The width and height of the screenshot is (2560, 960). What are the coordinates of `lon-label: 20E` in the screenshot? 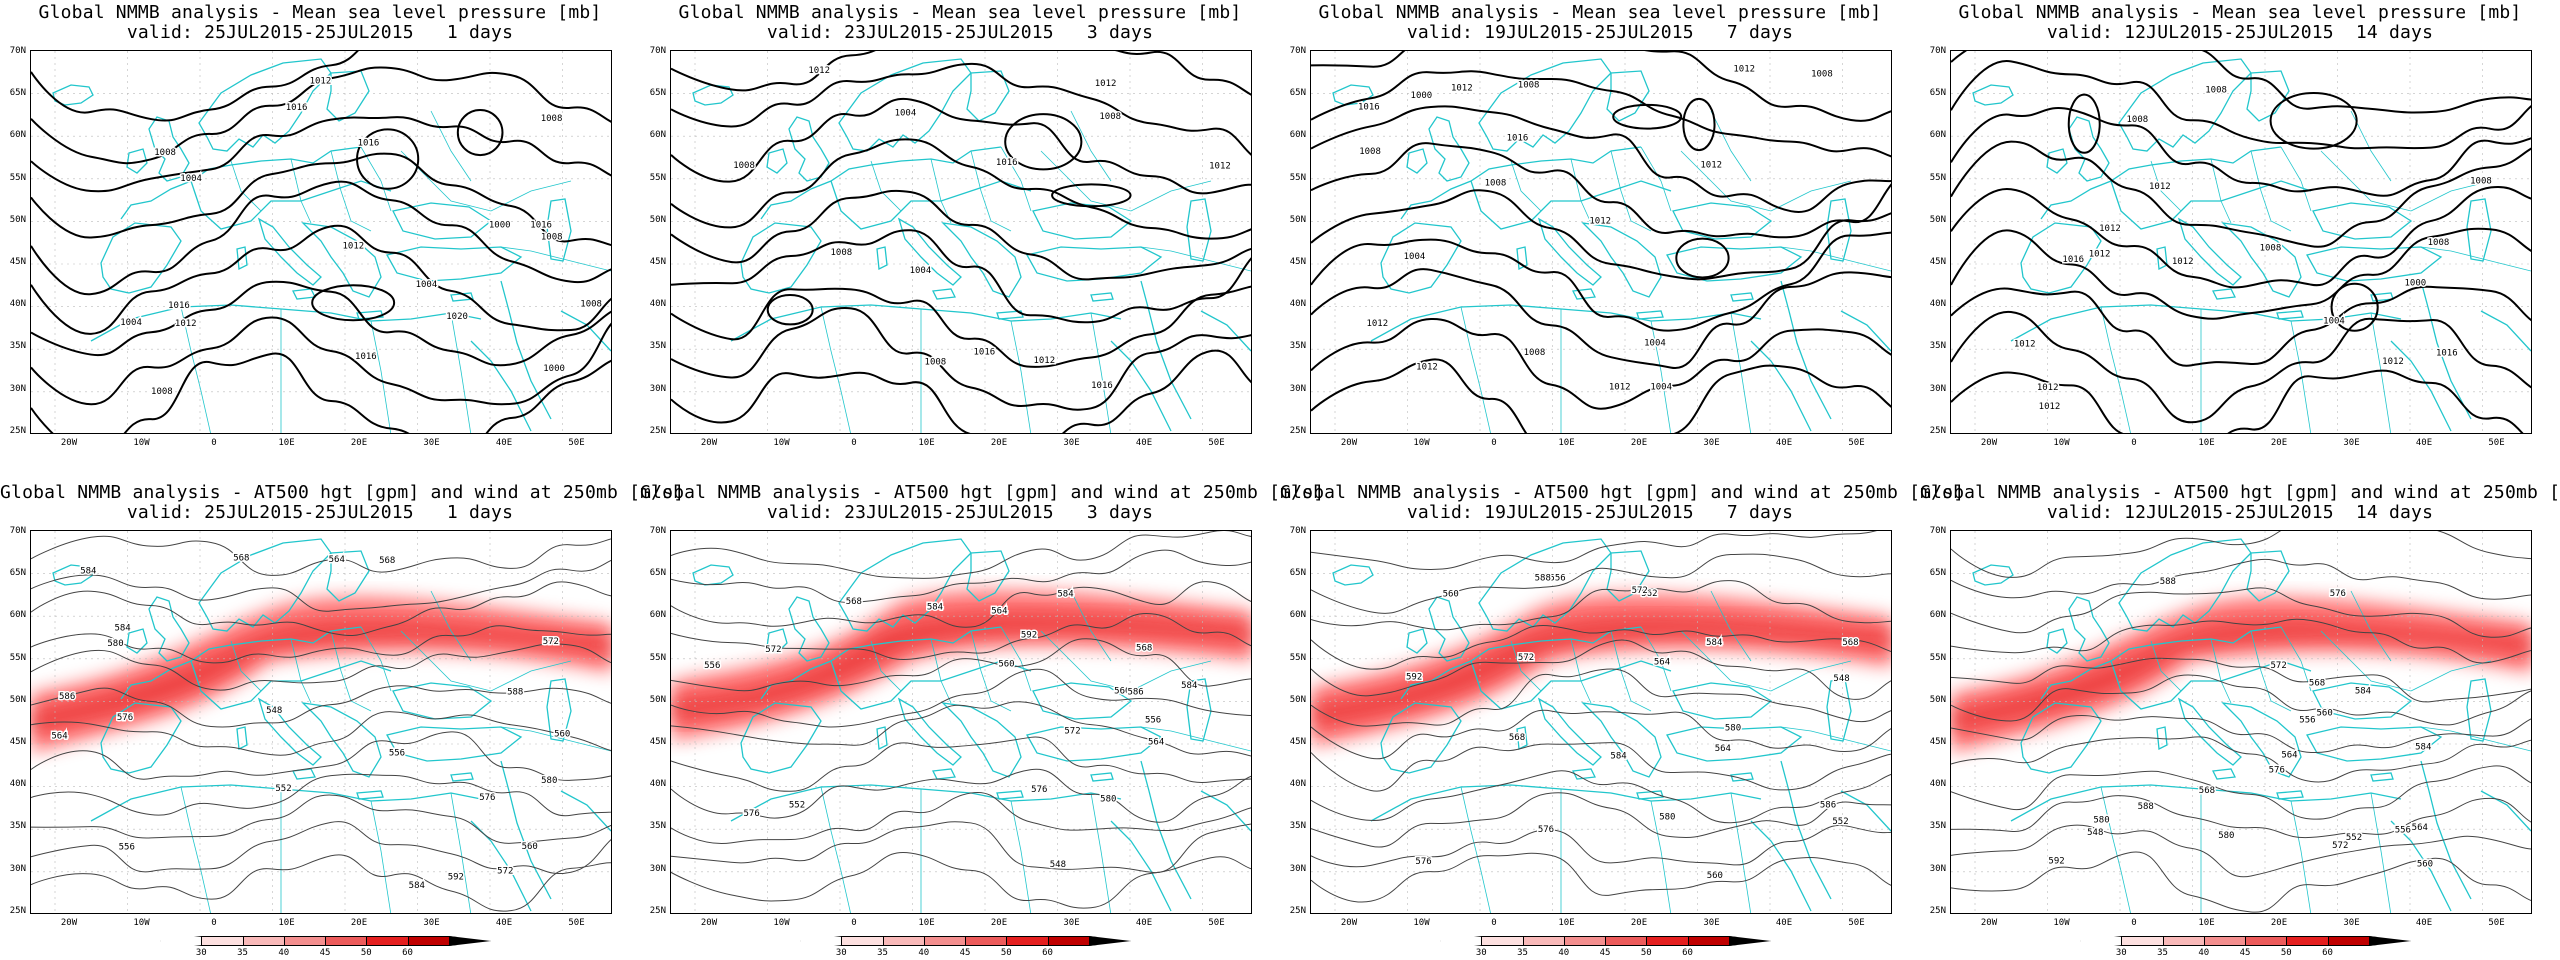 It's located at (2279, 923).